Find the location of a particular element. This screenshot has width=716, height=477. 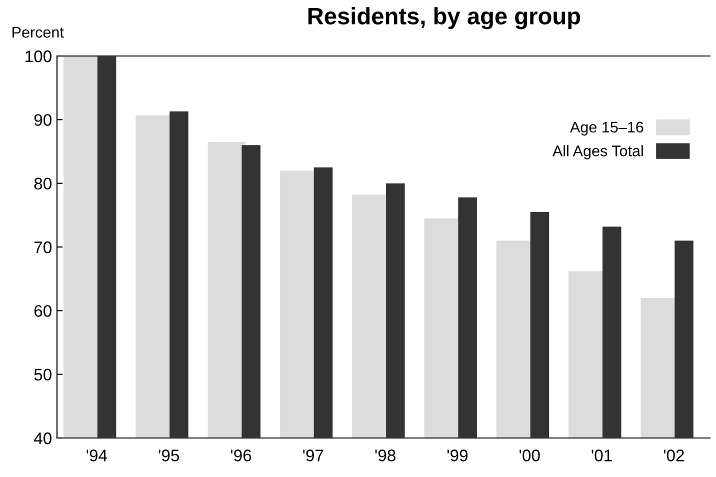

y-tick-label: 40 is located at coordinates (43, 438).